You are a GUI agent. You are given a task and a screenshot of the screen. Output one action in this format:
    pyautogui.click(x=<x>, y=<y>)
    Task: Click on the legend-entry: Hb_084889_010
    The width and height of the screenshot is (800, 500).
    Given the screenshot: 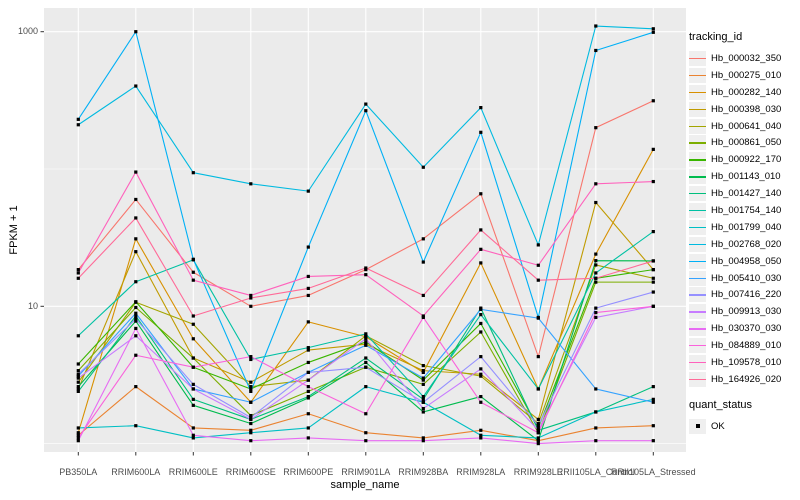 What is the action you would take?
    pyautogui.click(x=744, y=345)
    